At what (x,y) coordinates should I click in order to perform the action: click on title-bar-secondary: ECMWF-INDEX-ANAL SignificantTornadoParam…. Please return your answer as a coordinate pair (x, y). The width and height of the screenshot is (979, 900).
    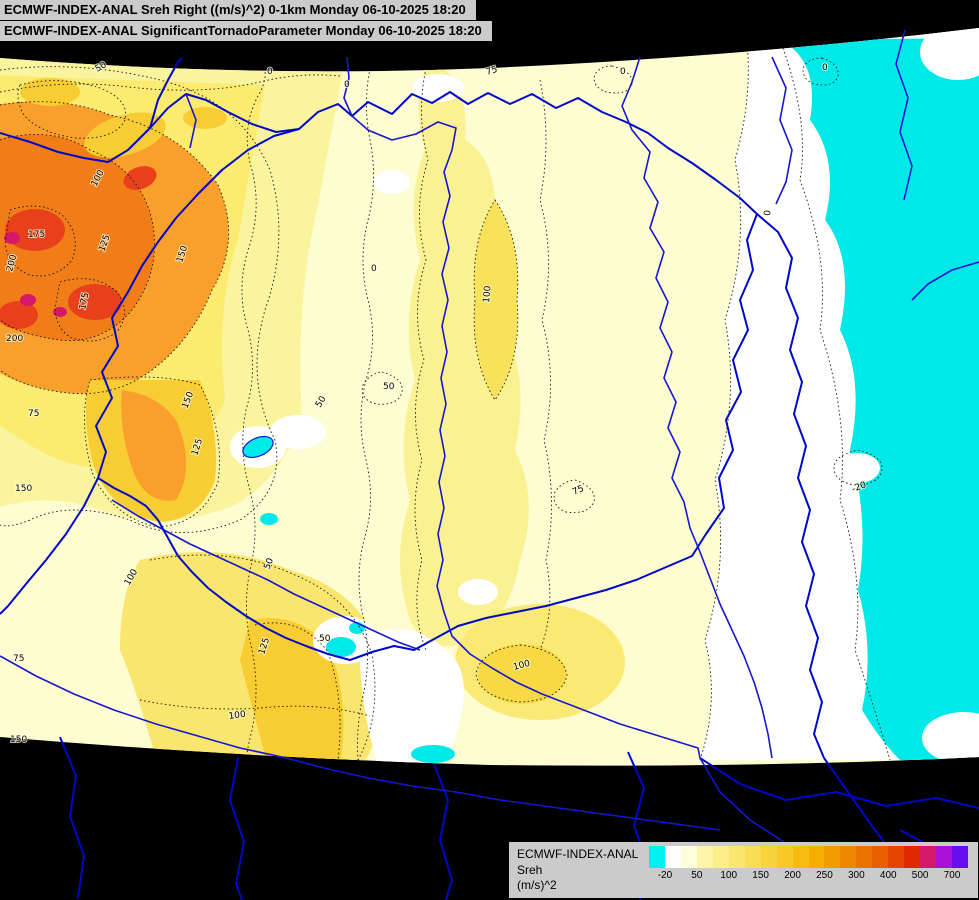
    Looking at the image, I should click on (246, 31).